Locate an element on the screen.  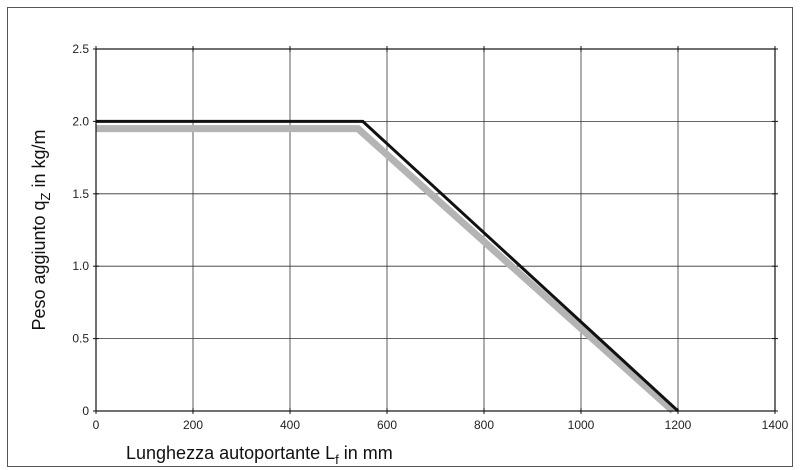
y-axis-title: Peso aggiunto qZ in kg/m is located at coordinates (41, 229).